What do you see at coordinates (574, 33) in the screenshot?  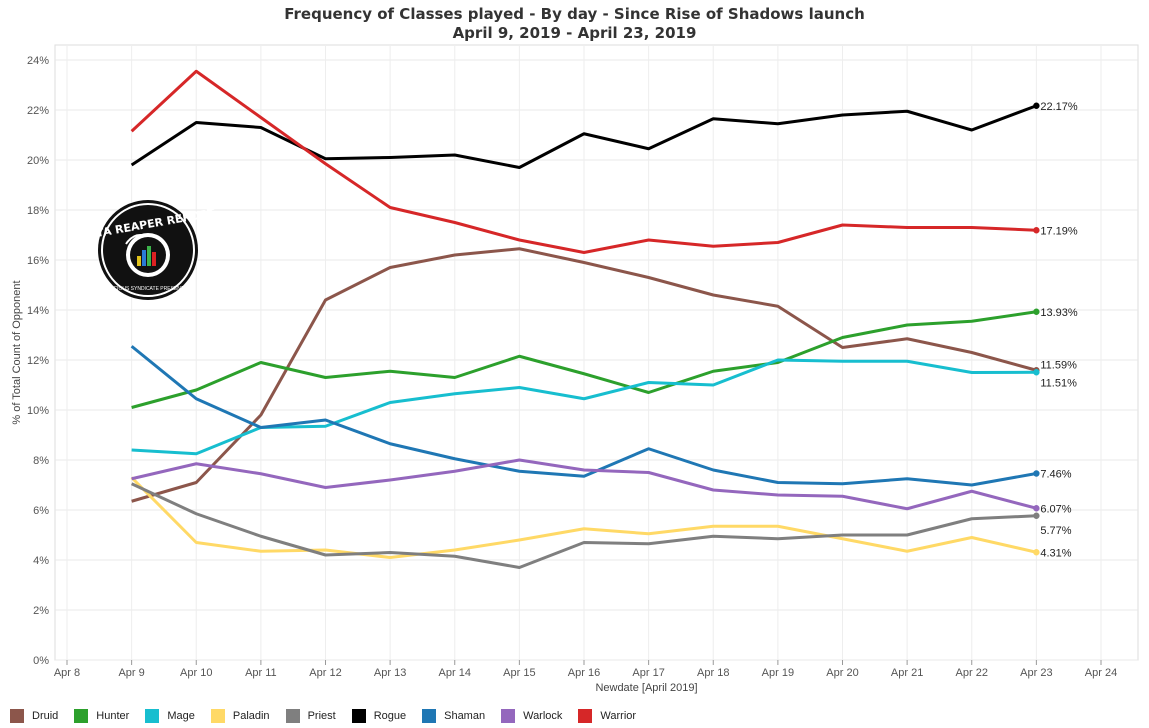 I see `chart-subtitle: April 9, 2019 - April 23, 2019` at bounding box center [574, 33].